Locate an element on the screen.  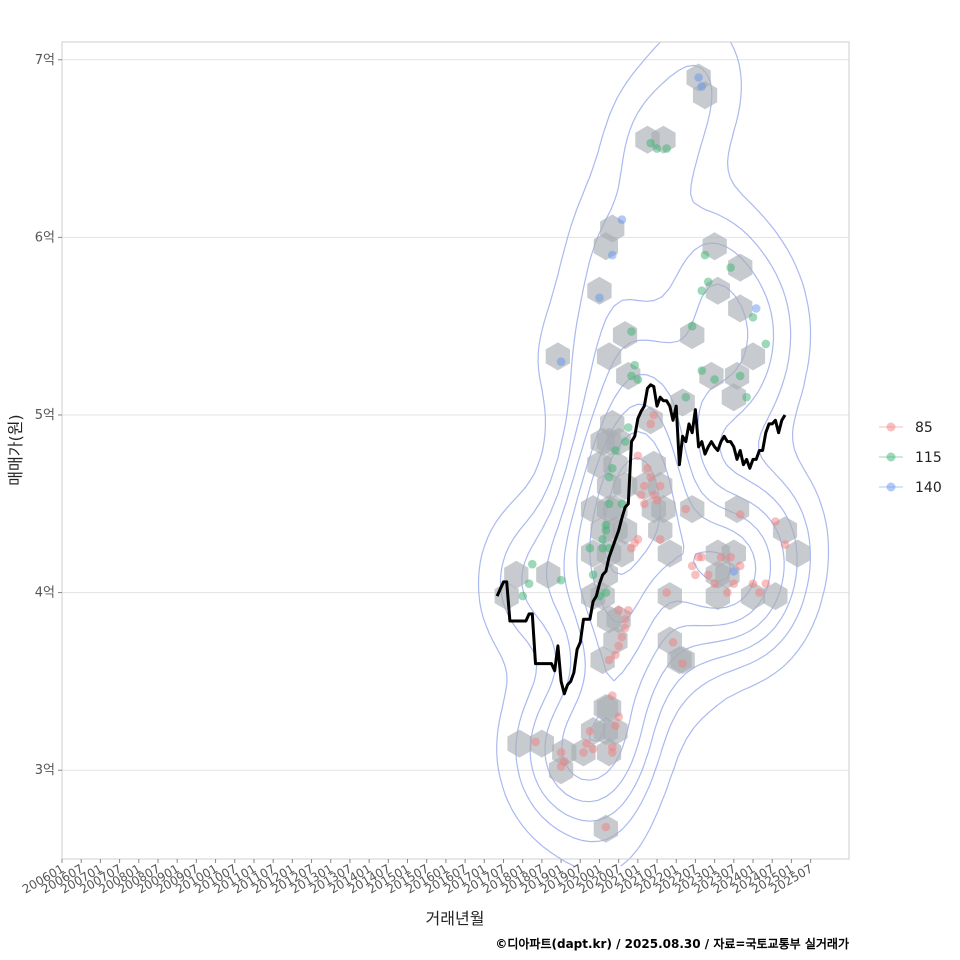
legend-label-115: 115 is located at coordinates (928, 458).